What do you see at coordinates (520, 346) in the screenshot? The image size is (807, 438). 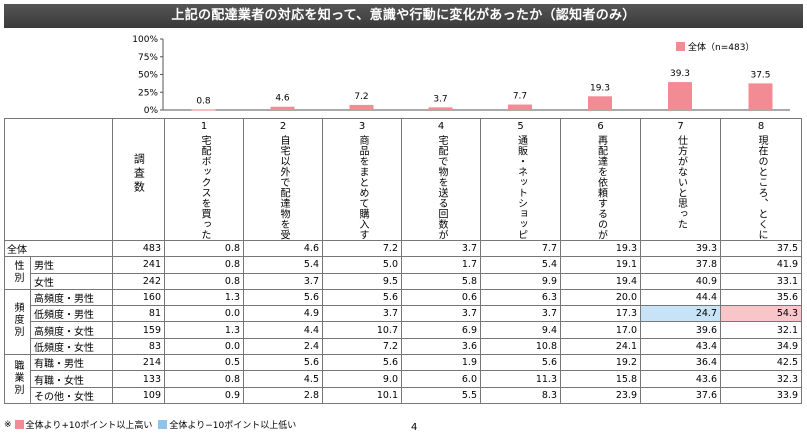 I see `value-cell: 10.8` at bounding box center [520, 346].